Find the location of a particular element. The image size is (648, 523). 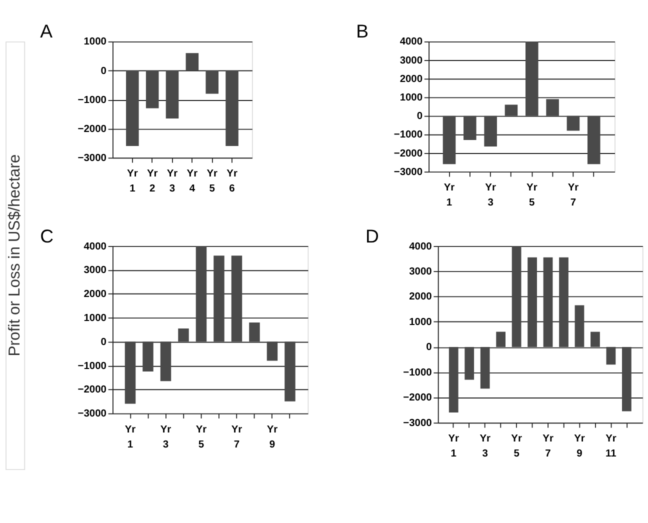

chart-title: B is located at coordinates (362, 31).